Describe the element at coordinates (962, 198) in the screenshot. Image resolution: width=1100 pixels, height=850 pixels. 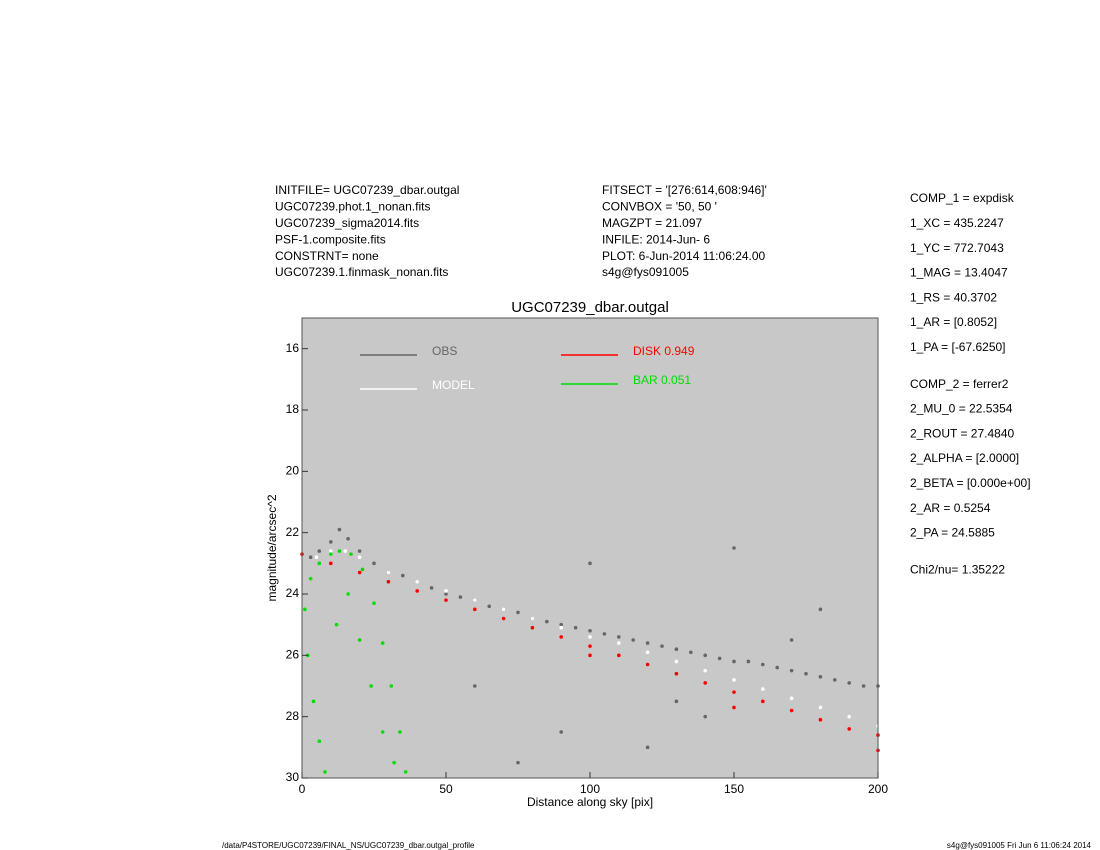
I see `parameter-line: COMP_1 = expdisk` at that location.